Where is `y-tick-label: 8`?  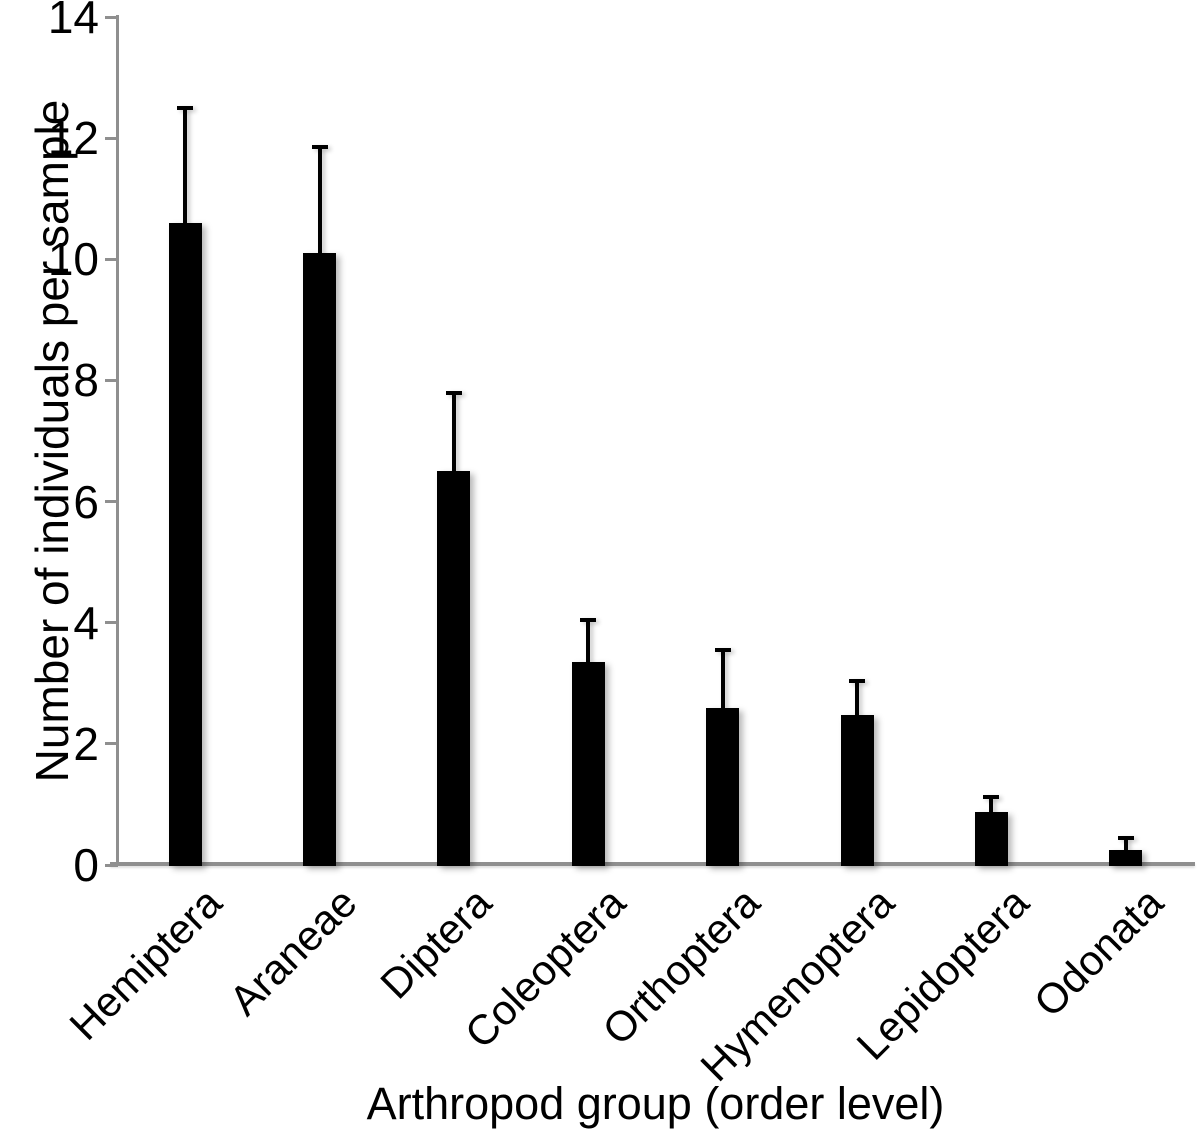
y-tick-label: 8 is located at coordinates (86, 380).